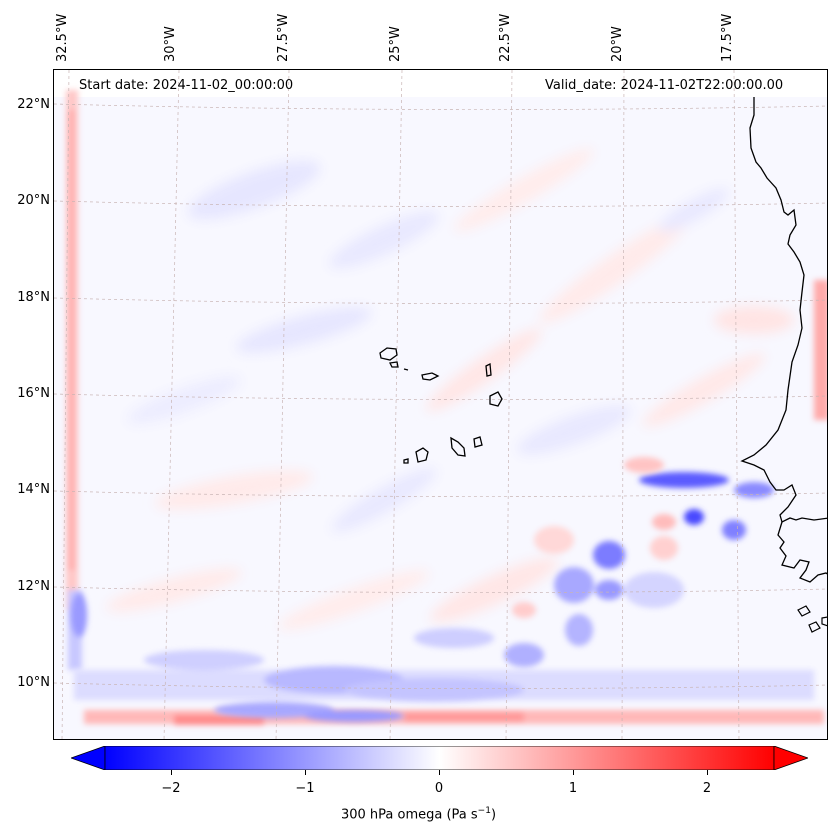 This screenshot has height=839, width=837. Describe the element at coordinates (62, 37) in the screenshot. I see `lon-label-32-5w: 32.5°W` at that location.